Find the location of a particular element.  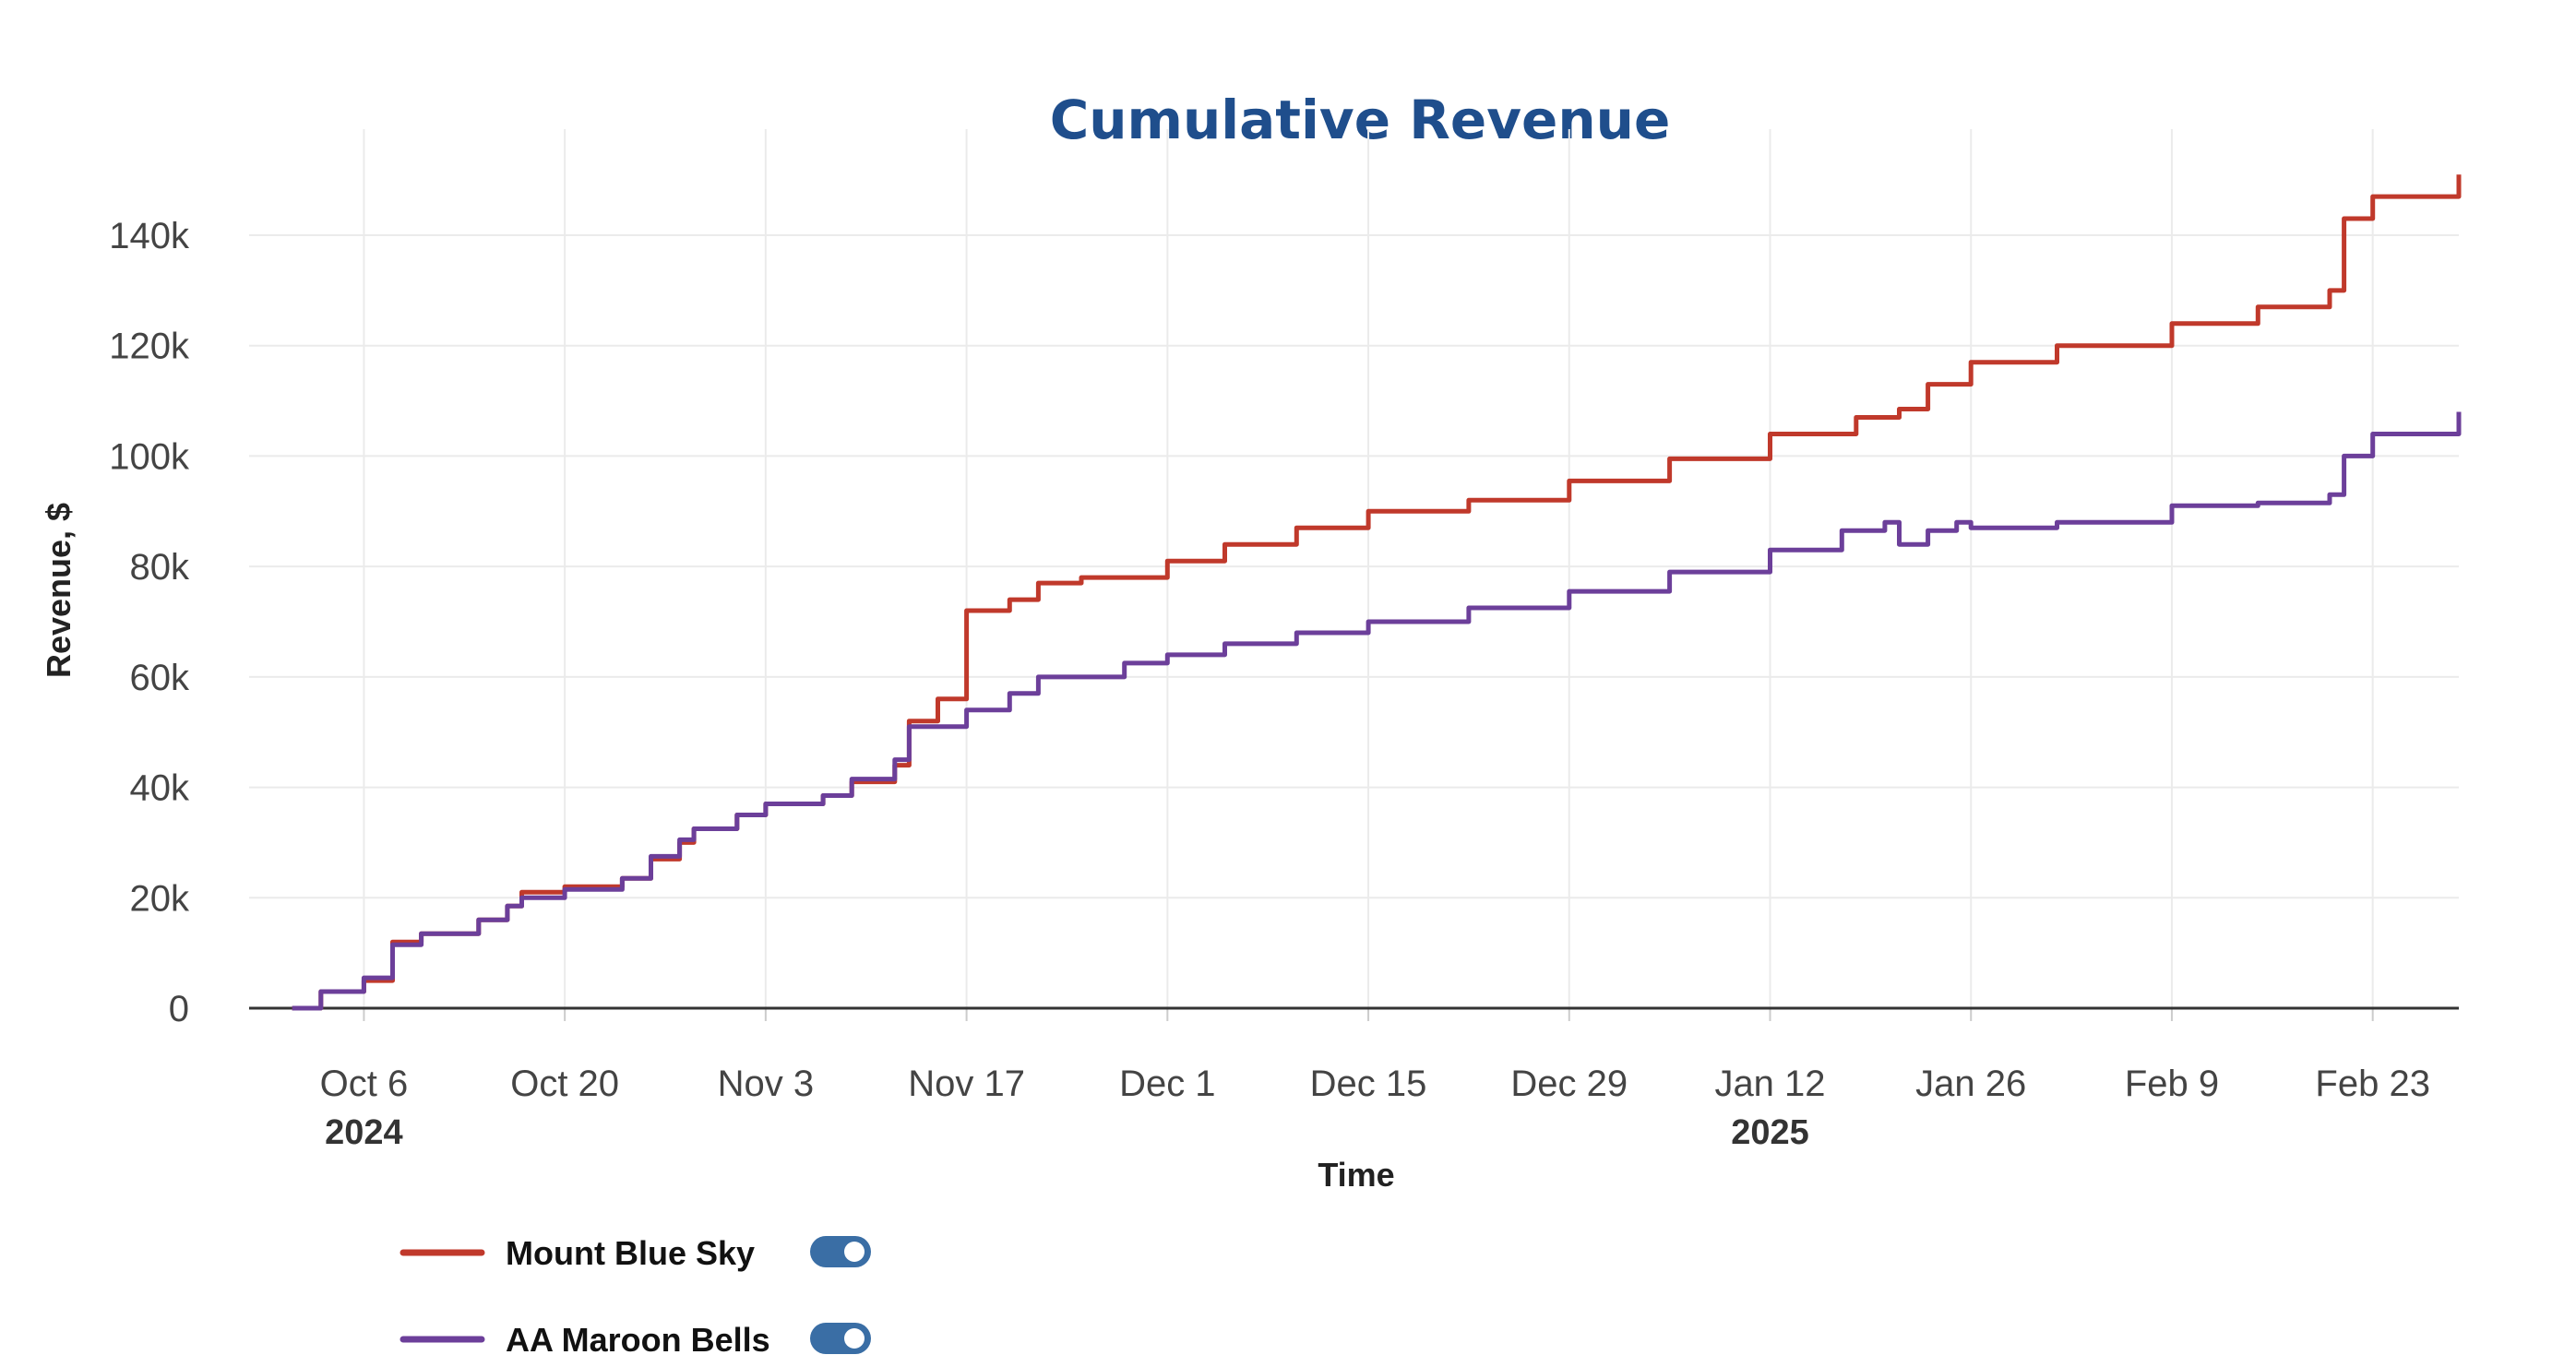

x-tick-label: Oct 6 is located at coordinates (364, 1084).